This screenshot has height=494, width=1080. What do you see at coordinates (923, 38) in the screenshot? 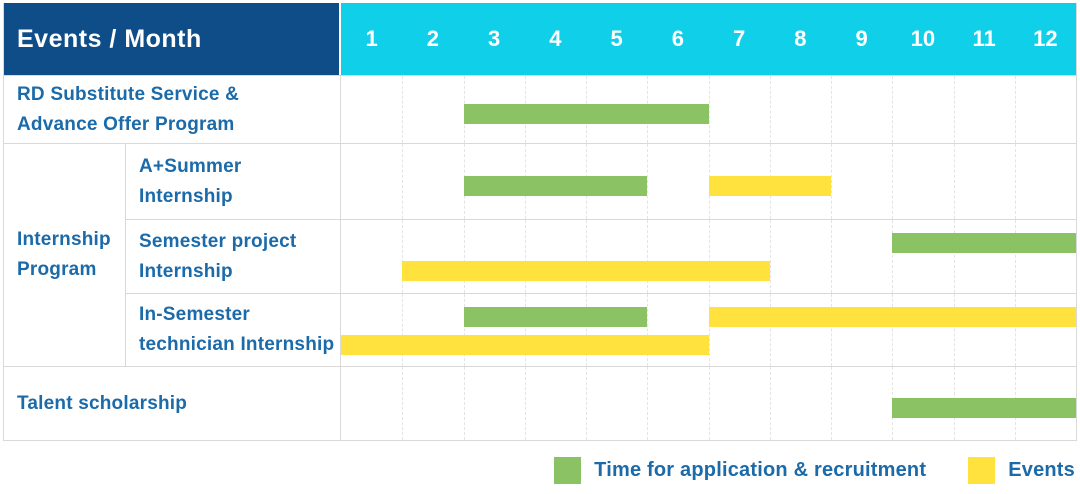
I see `month-header-10: 10` at bounding box center [923, 38].